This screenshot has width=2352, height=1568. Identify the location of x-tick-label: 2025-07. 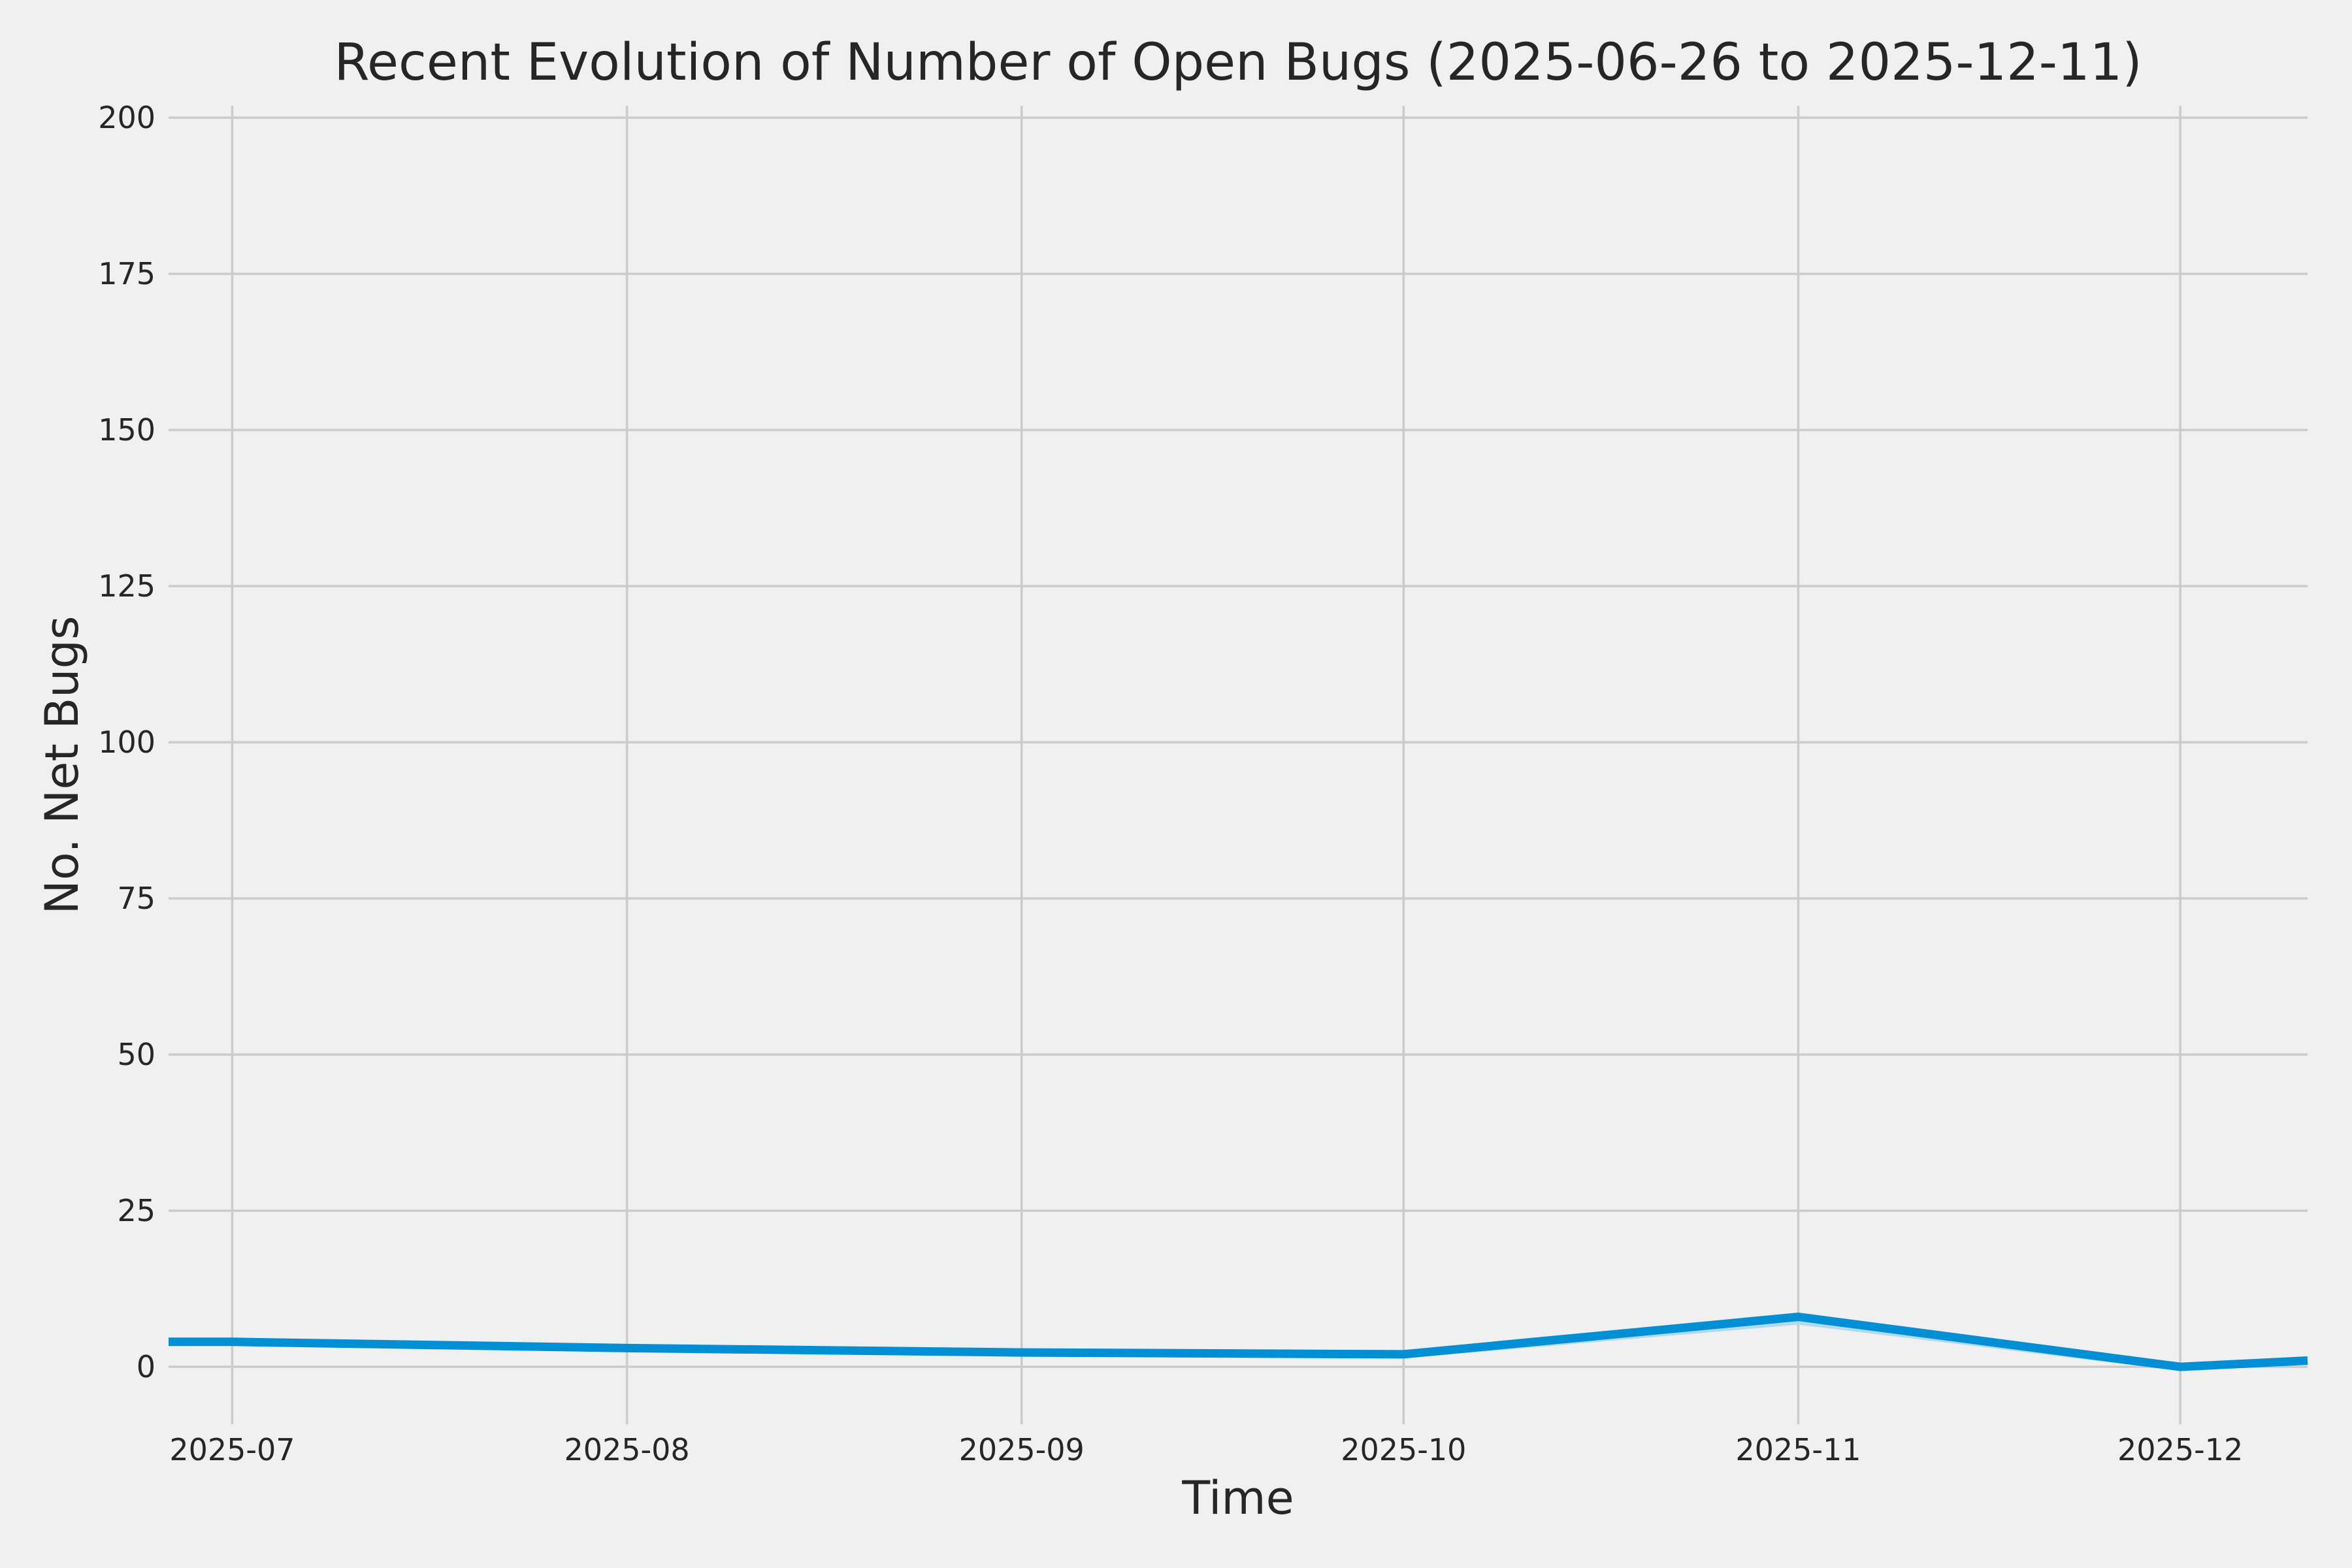
(232, 1449).